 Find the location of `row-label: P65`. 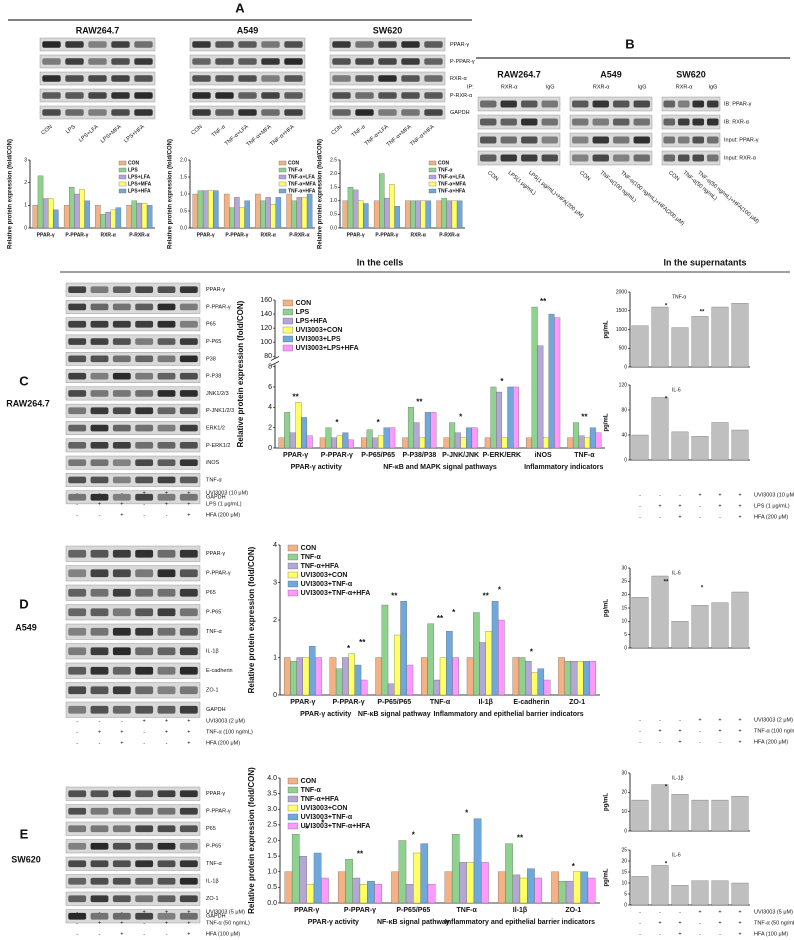

row-label: P65 is located at coordinates (211, 829).